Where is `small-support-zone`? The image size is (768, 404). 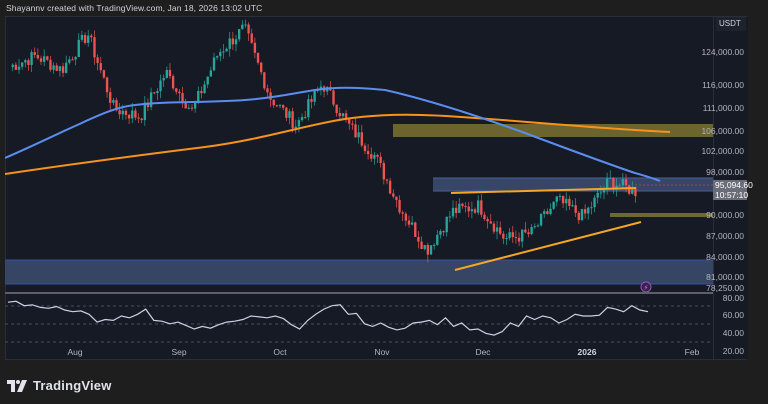
small-support-zone is located at coordinates (661, 215).